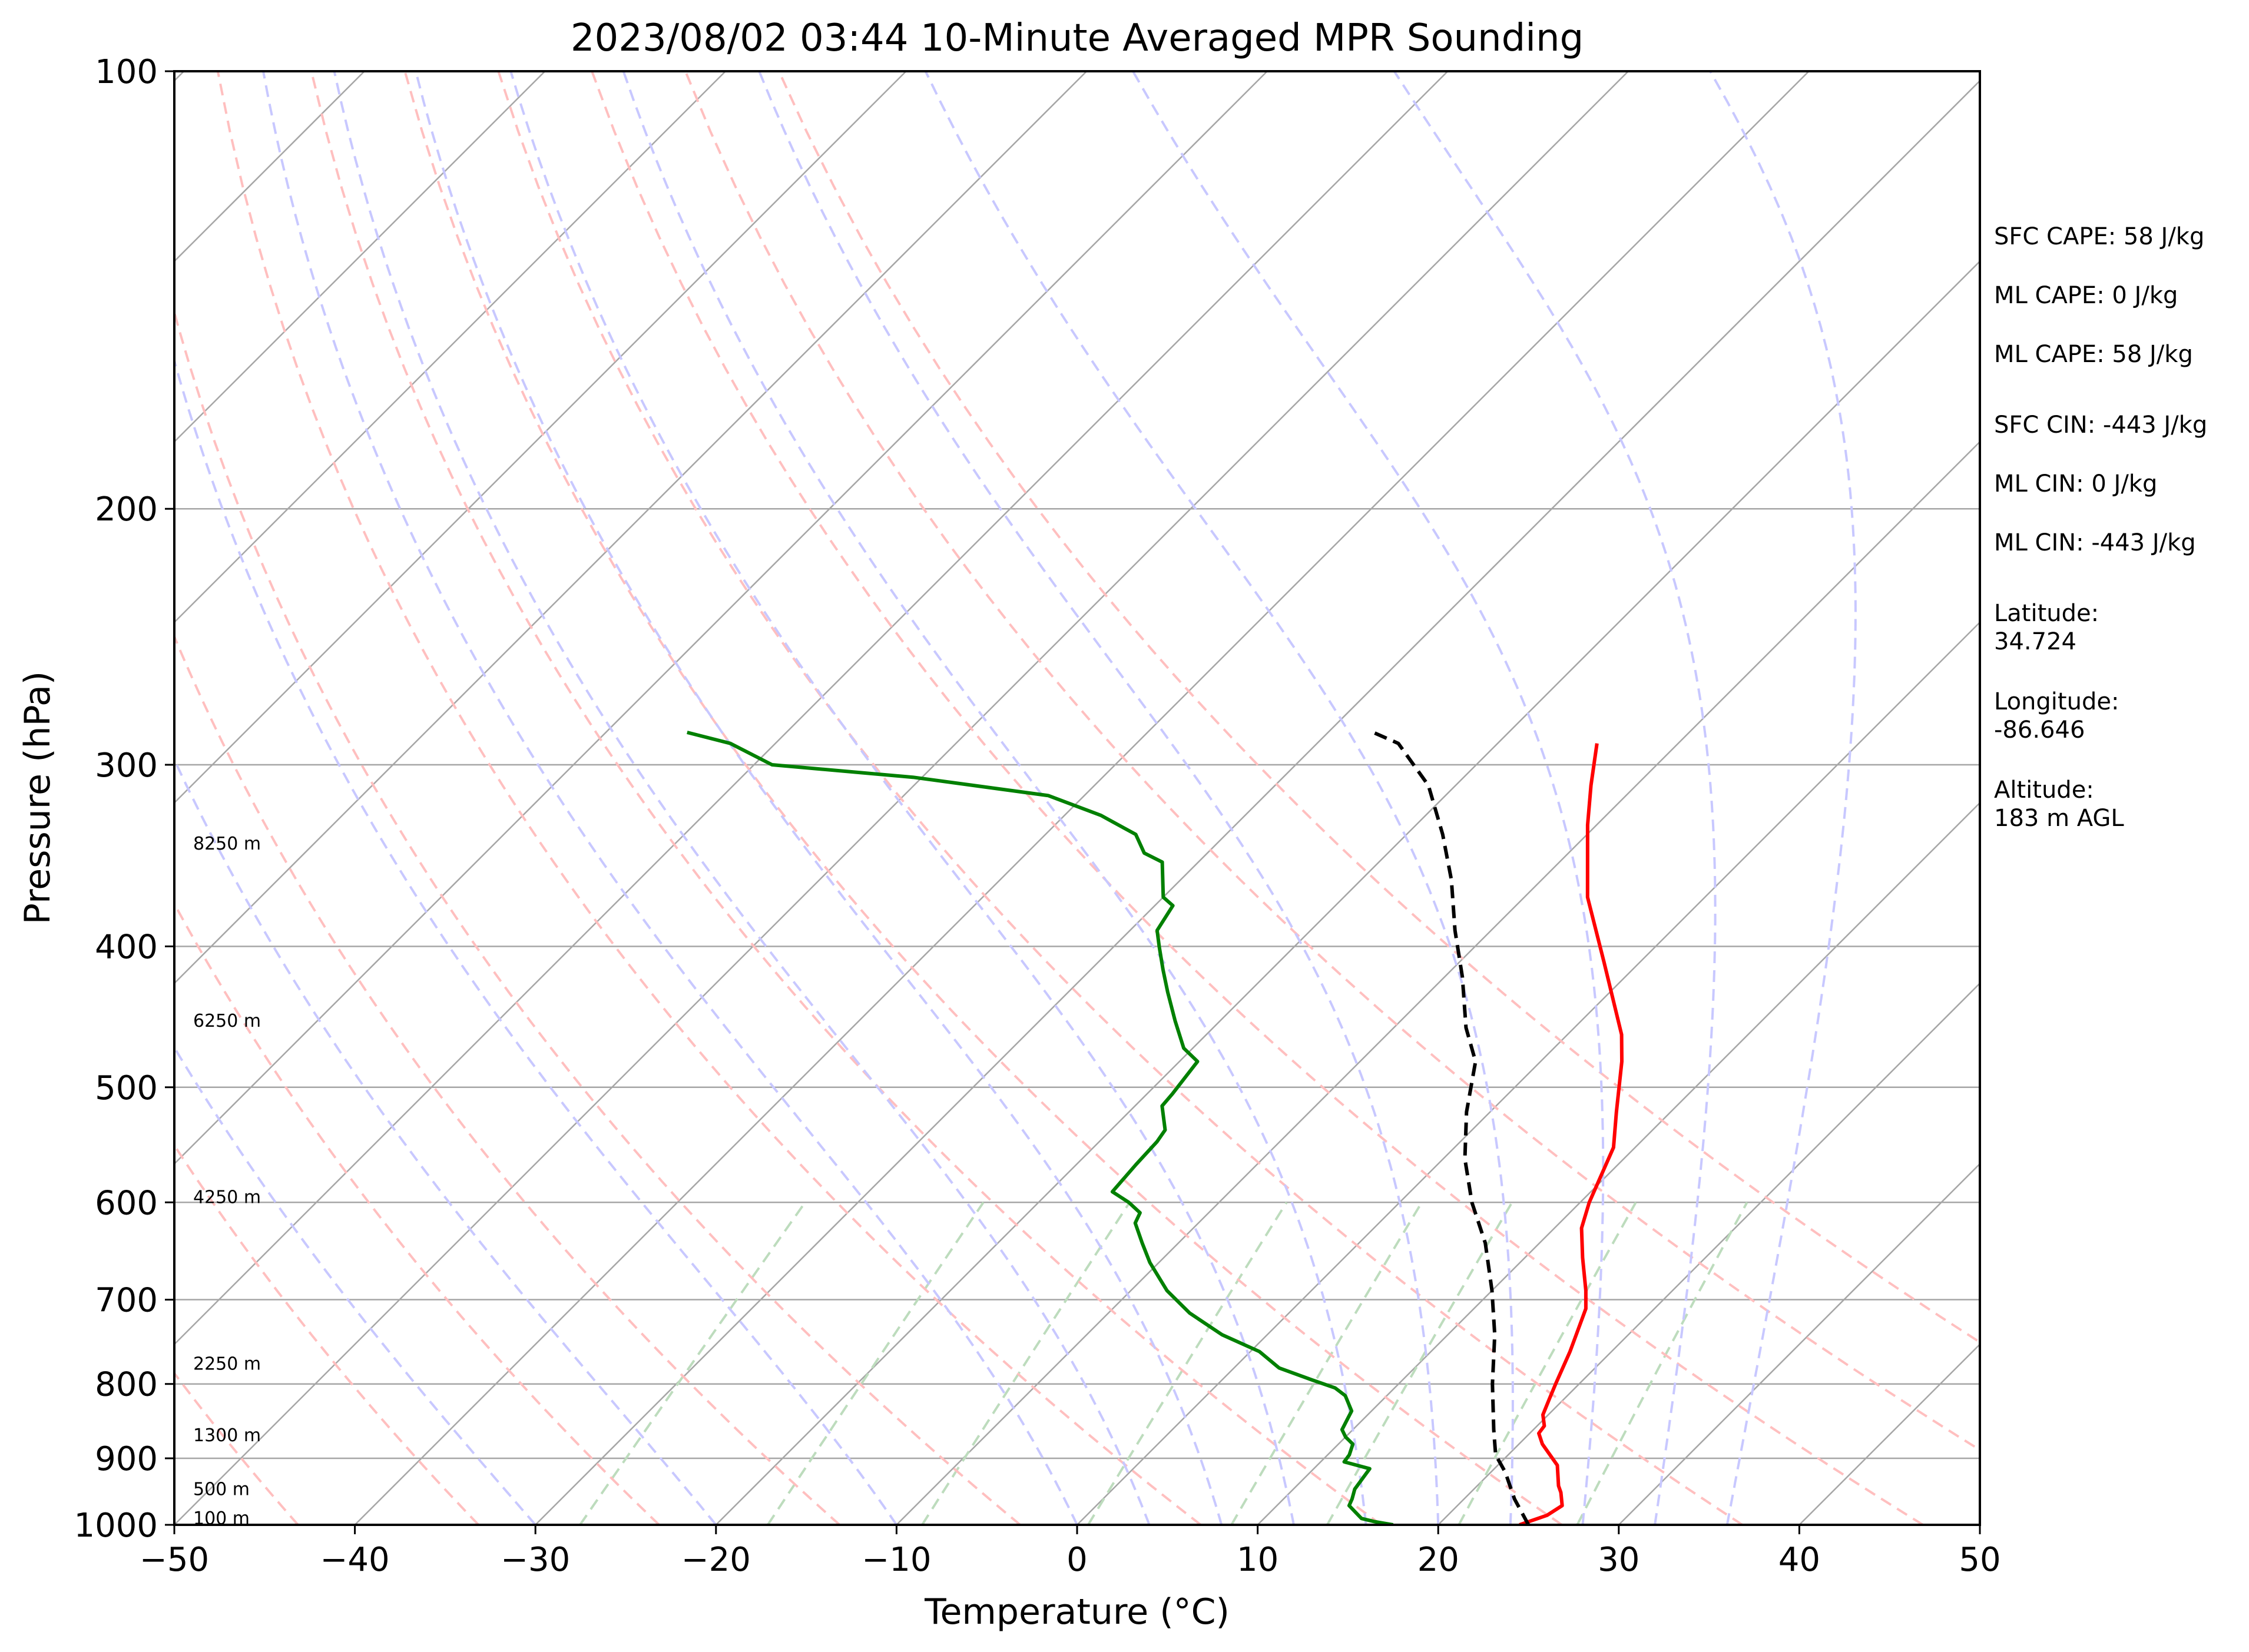 This screenshot has height=1652, width=2249. Describe the element at coordinates (2035, 641) in the screenshot. I see `latitude-value: 34.724` at that location.